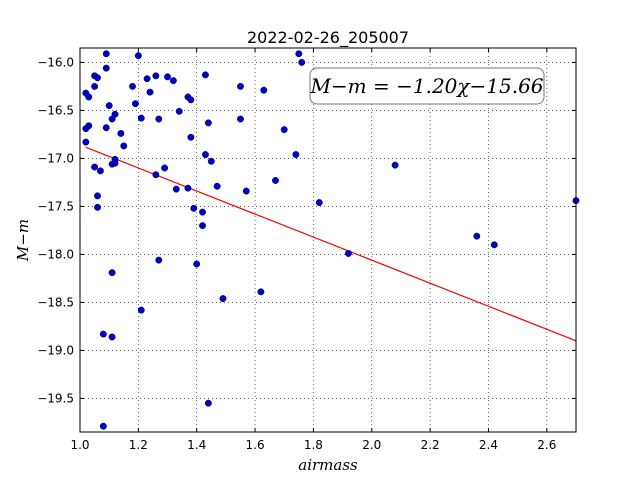  What do you see at coordinates (255, 445) in the screenshot?
I see `x-tick-label: 1.6` at bounding box center [255, 445].